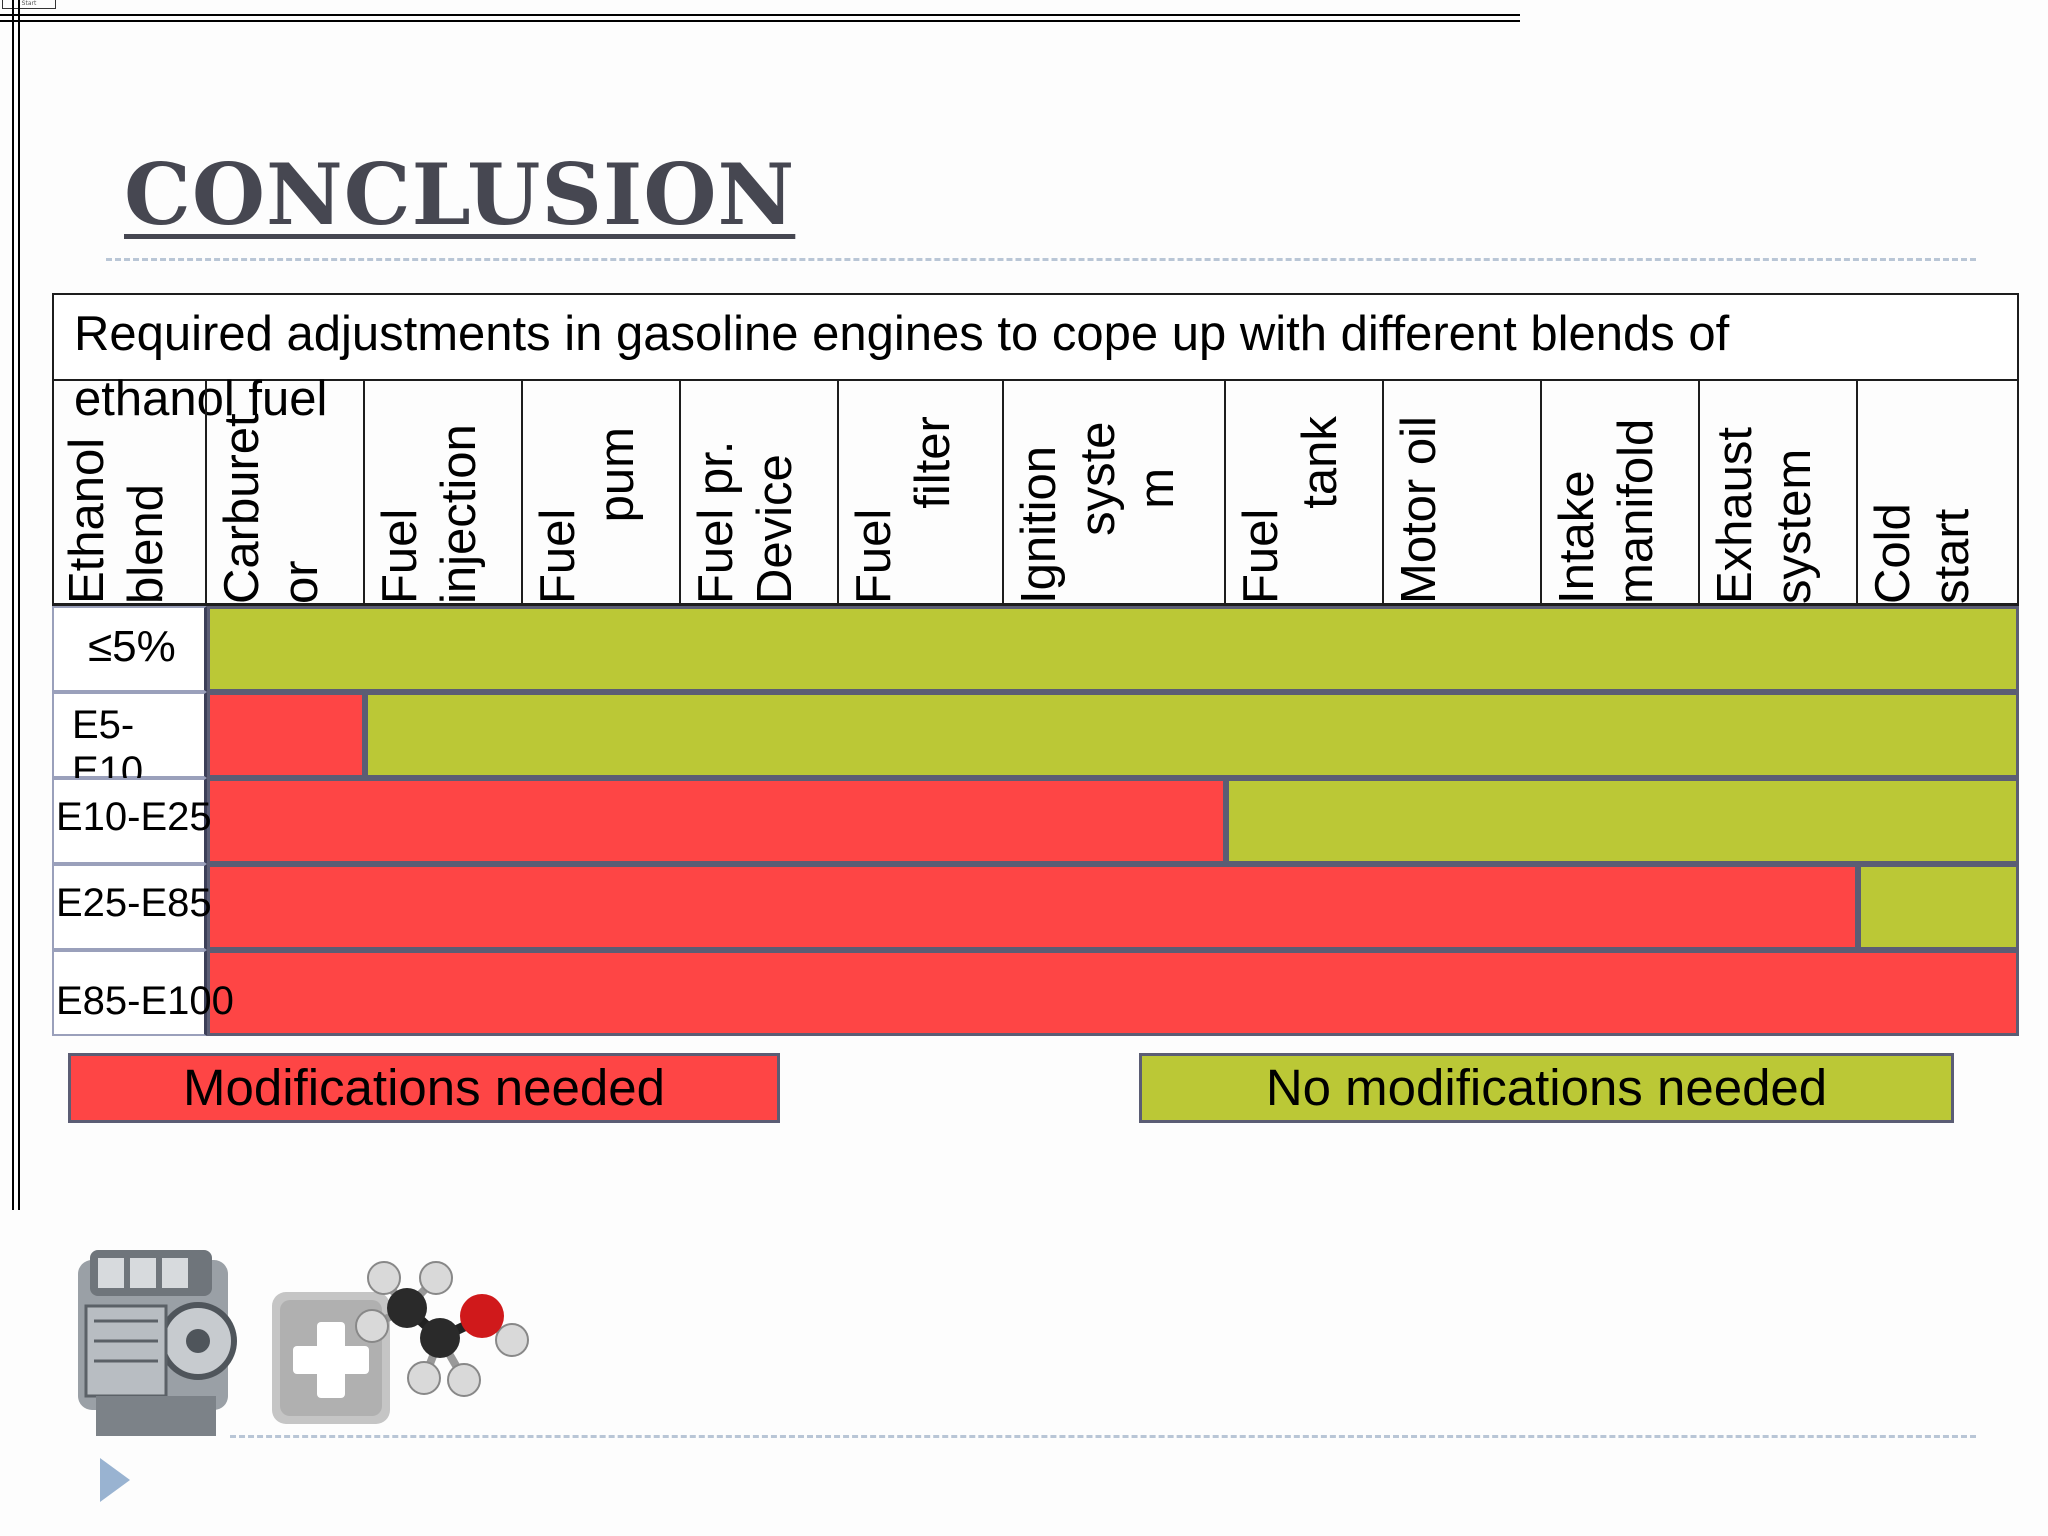  What do you see at coordinates (1764, 515) in the screenshot?
I see `header-column-10-label: Exhaust system` at bounding box center [1764, 515].